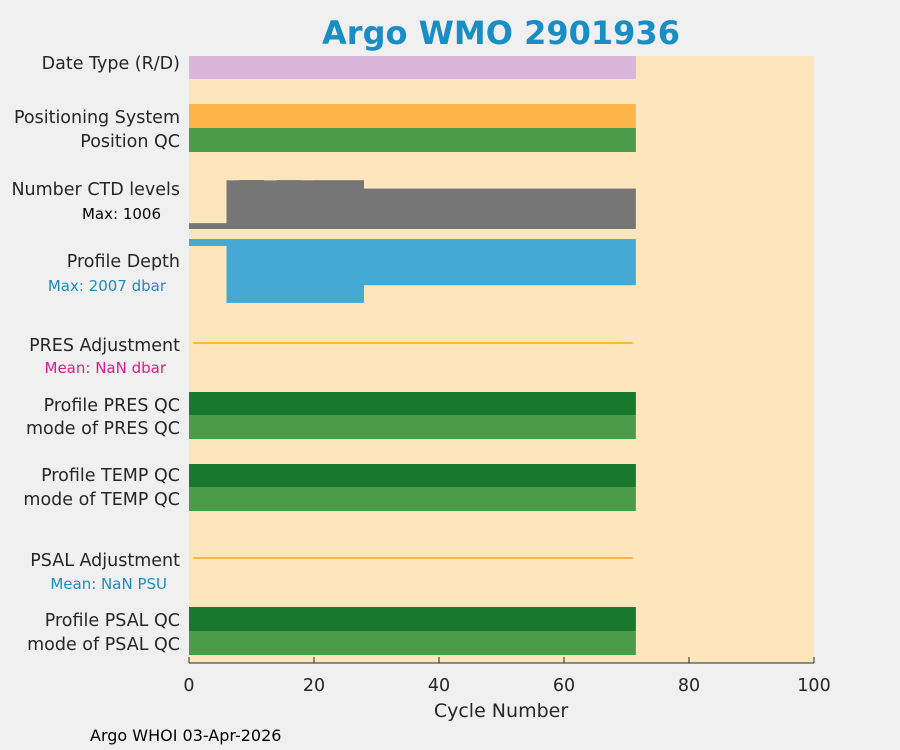 The height and width of the screenshot is (750, 900). What do you see at coordinates (412, 140) in the screenshot?
I see `position-qc-bar` at bounding box center [412, 140].